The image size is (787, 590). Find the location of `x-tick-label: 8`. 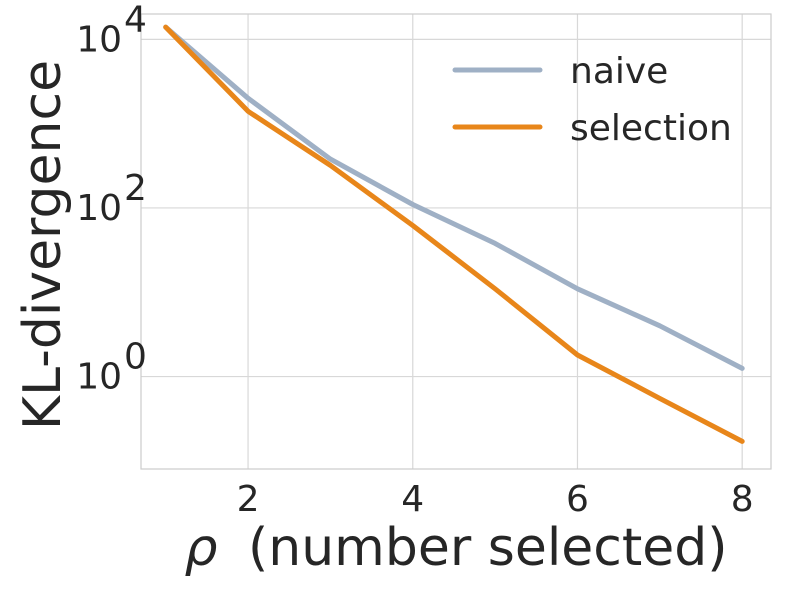

x-tick-label: 8 is located at coordinates (742, 499).